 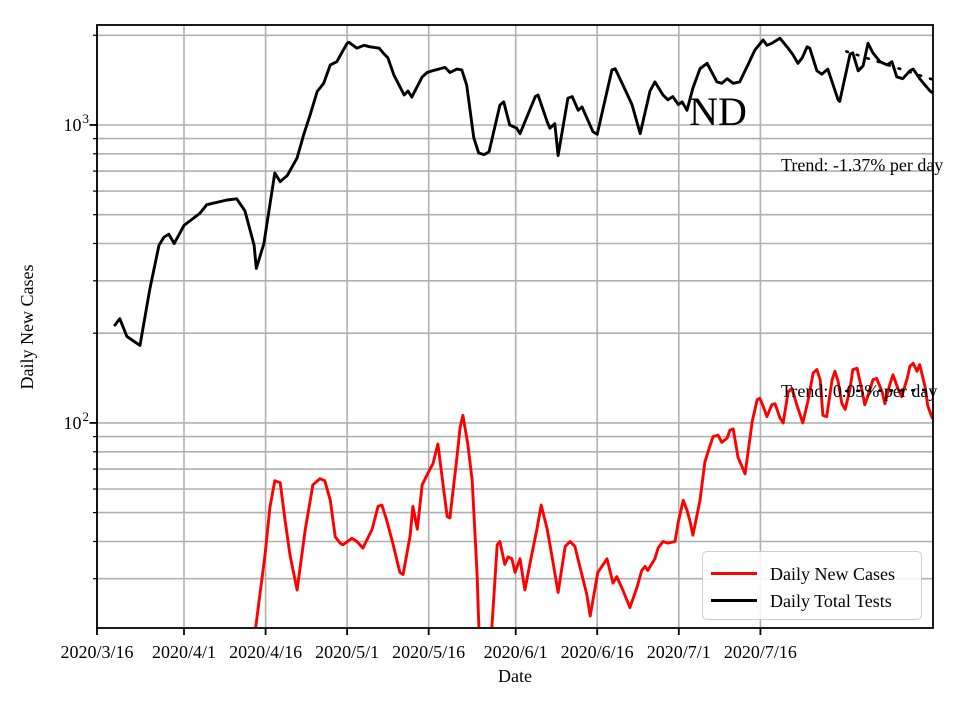 I want to click on state-label: ND, so click(x=718, y=111).